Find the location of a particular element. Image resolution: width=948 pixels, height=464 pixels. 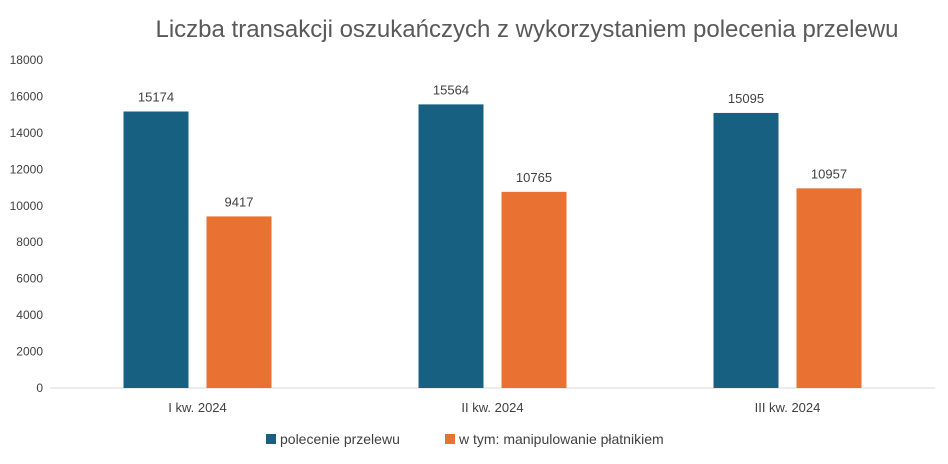

data-label: 15564 is located at coordinates (451, 89).